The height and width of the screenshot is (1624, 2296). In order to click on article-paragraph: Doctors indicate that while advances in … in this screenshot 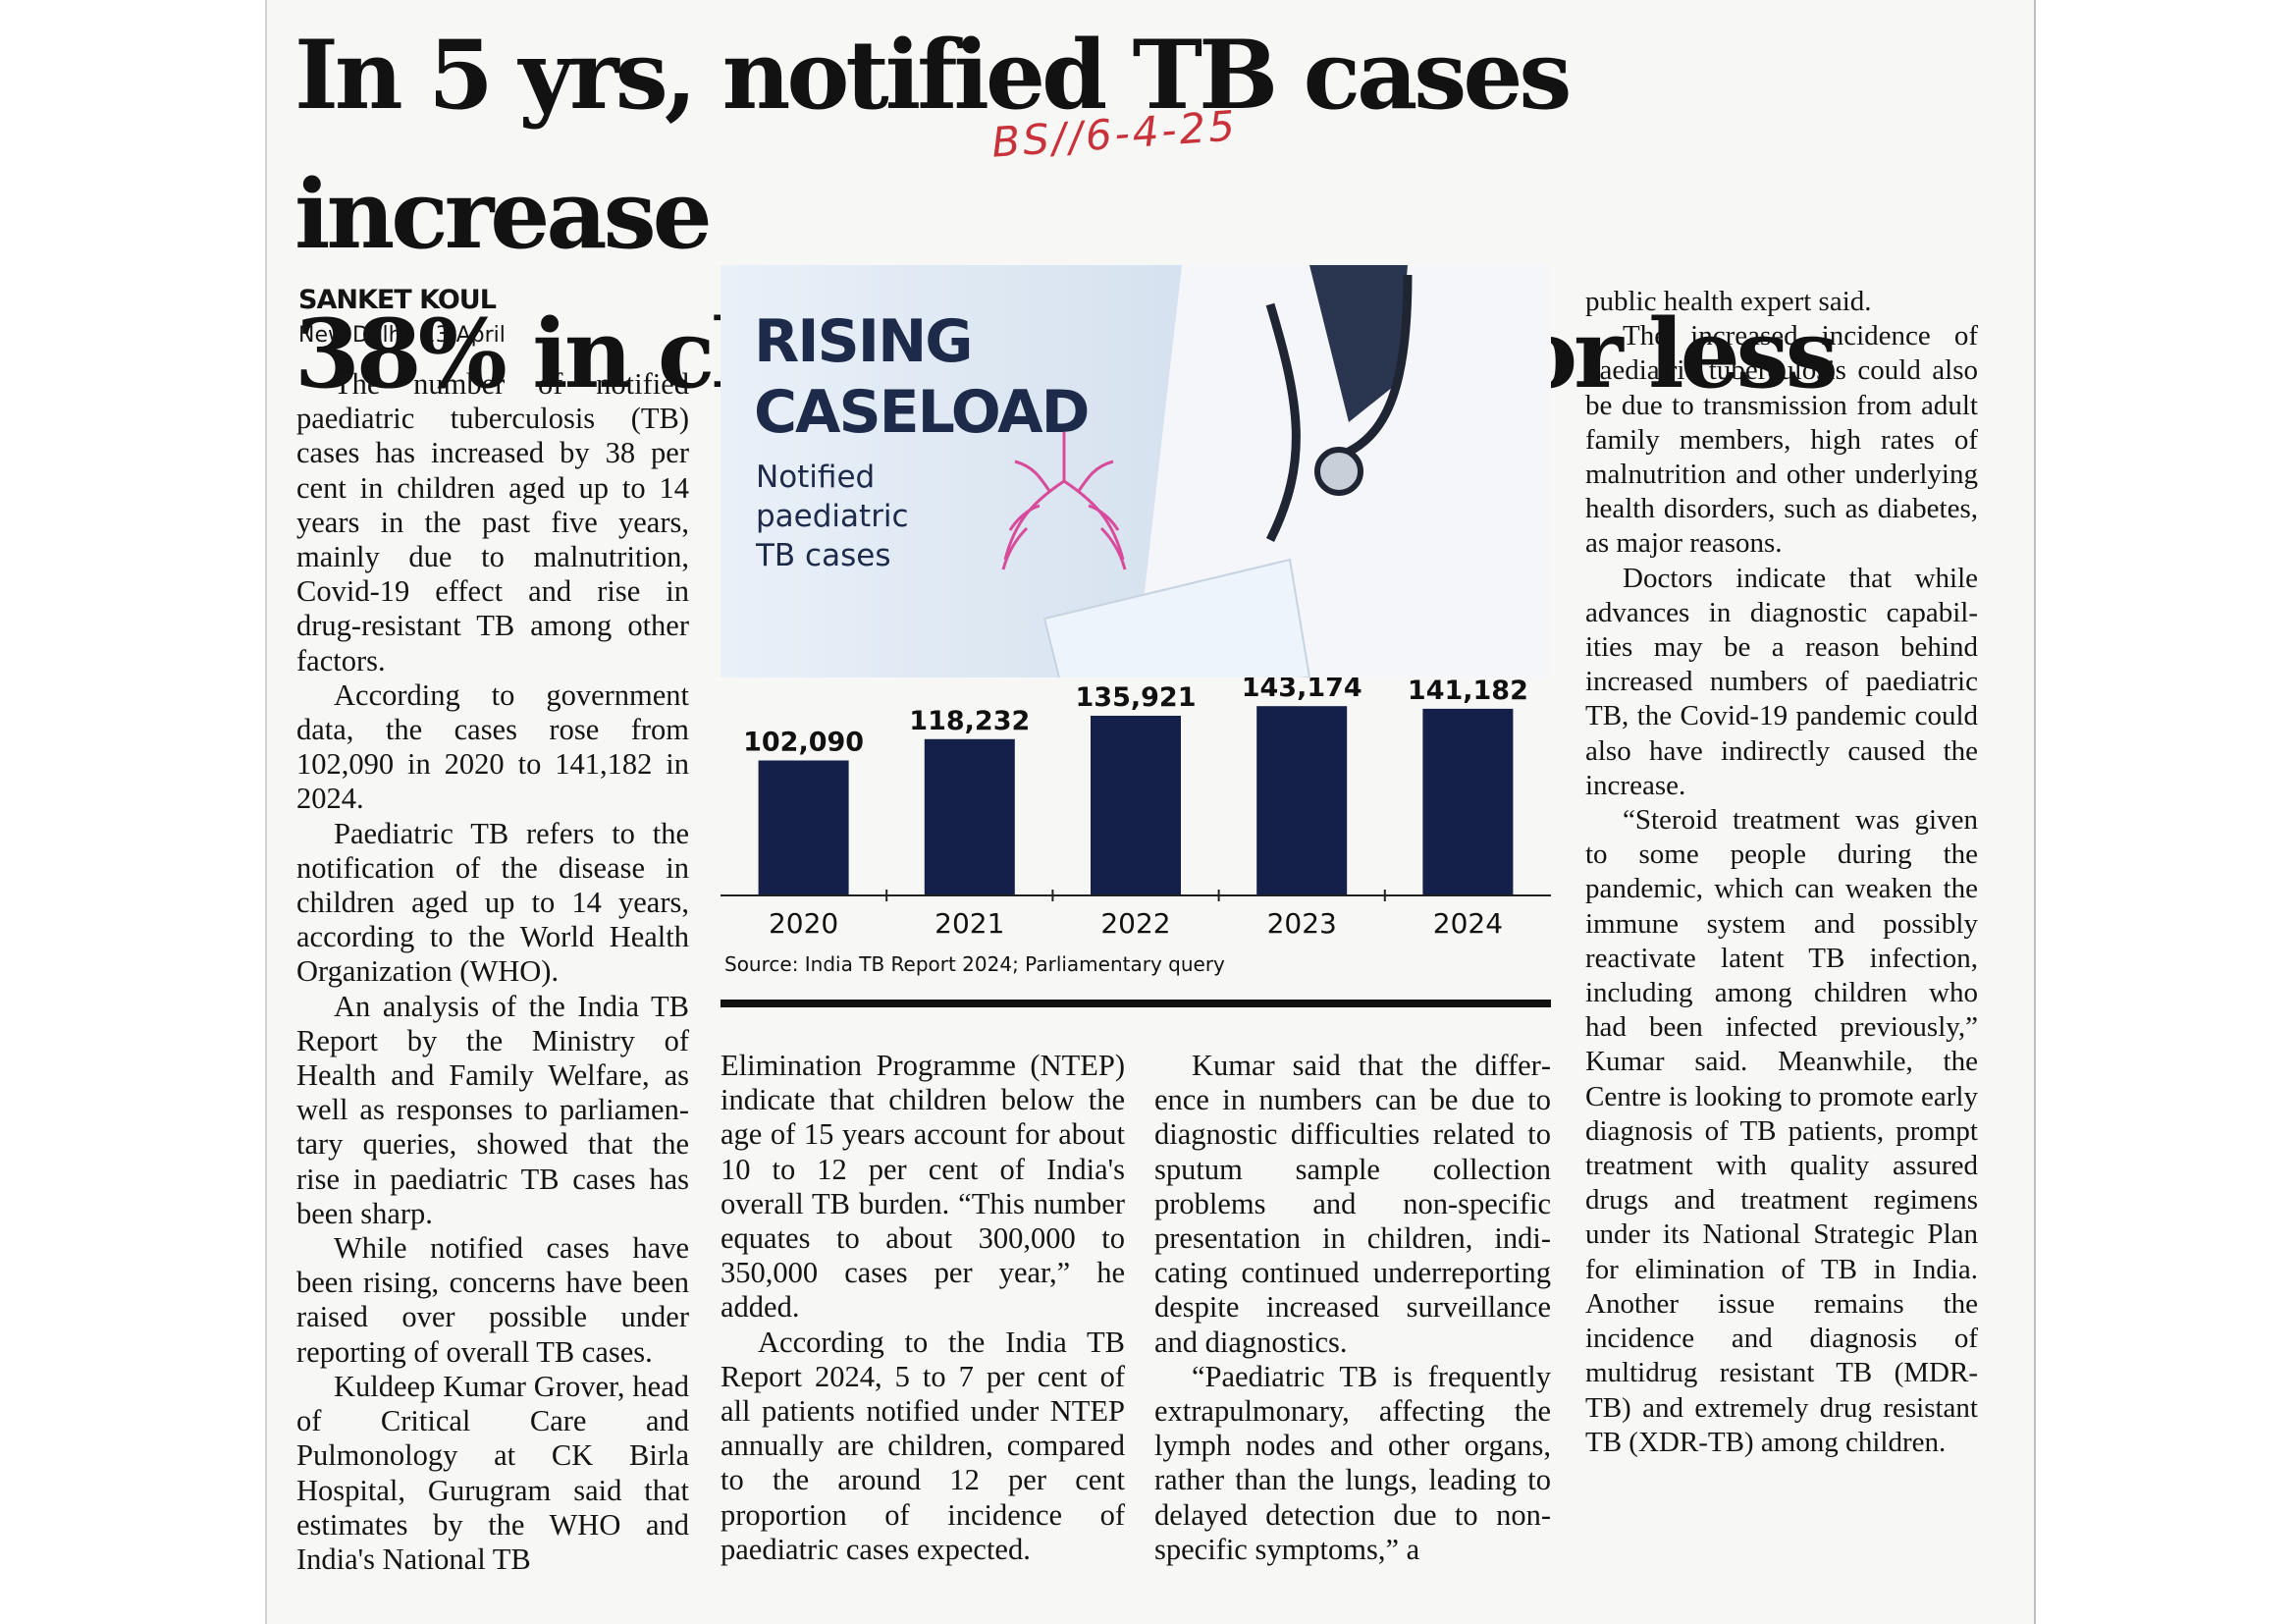, I will do `click(1781, 681)`.